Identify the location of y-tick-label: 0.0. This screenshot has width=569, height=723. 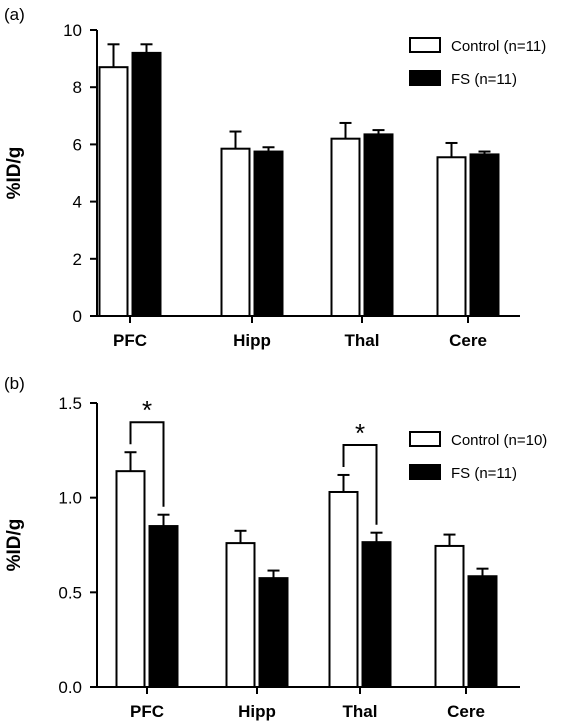
(70, 687).